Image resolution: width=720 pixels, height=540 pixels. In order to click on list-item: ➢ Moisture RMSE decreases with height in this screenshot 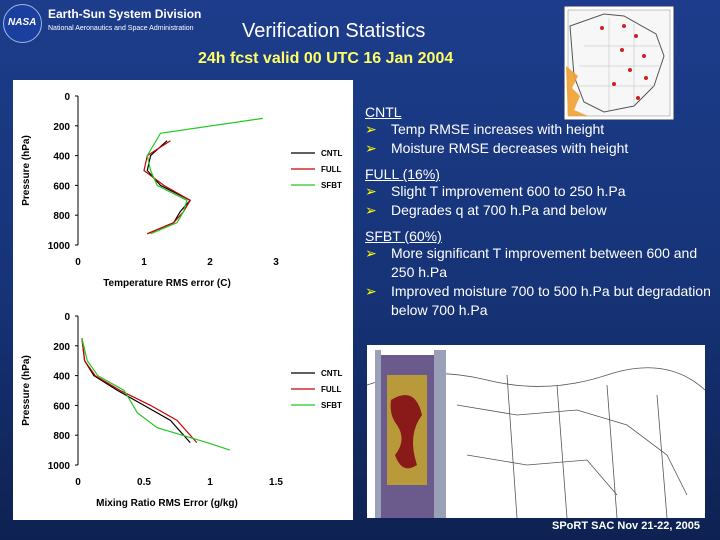, I will do `click(497, 148)`.